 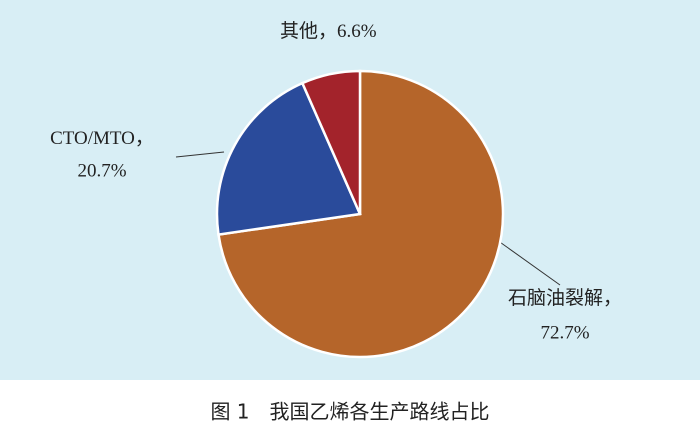 What do you see at coordinates (357, 31) in the screenshot?
I see `value-label: 6.6%` at bounding box center [357, 31].